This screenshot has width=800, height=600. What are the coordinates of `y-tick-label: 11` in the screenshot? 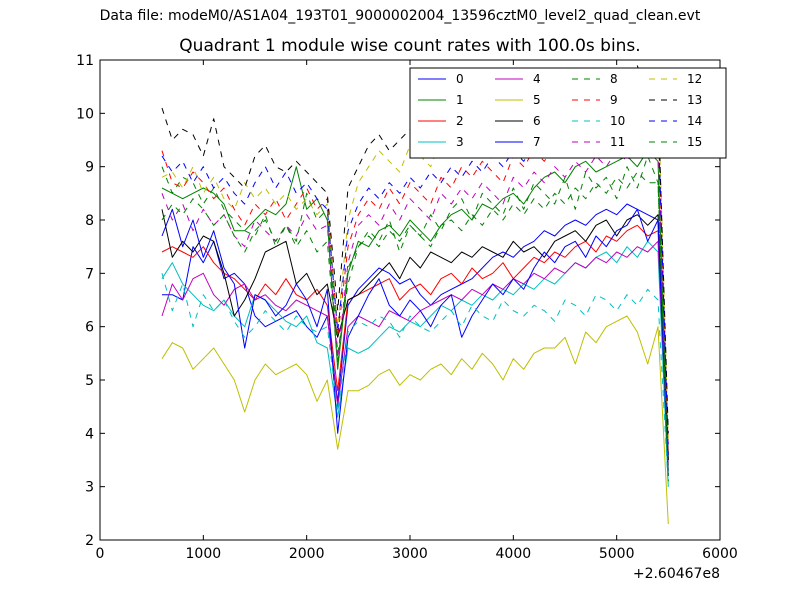 It's located at (85, 61).